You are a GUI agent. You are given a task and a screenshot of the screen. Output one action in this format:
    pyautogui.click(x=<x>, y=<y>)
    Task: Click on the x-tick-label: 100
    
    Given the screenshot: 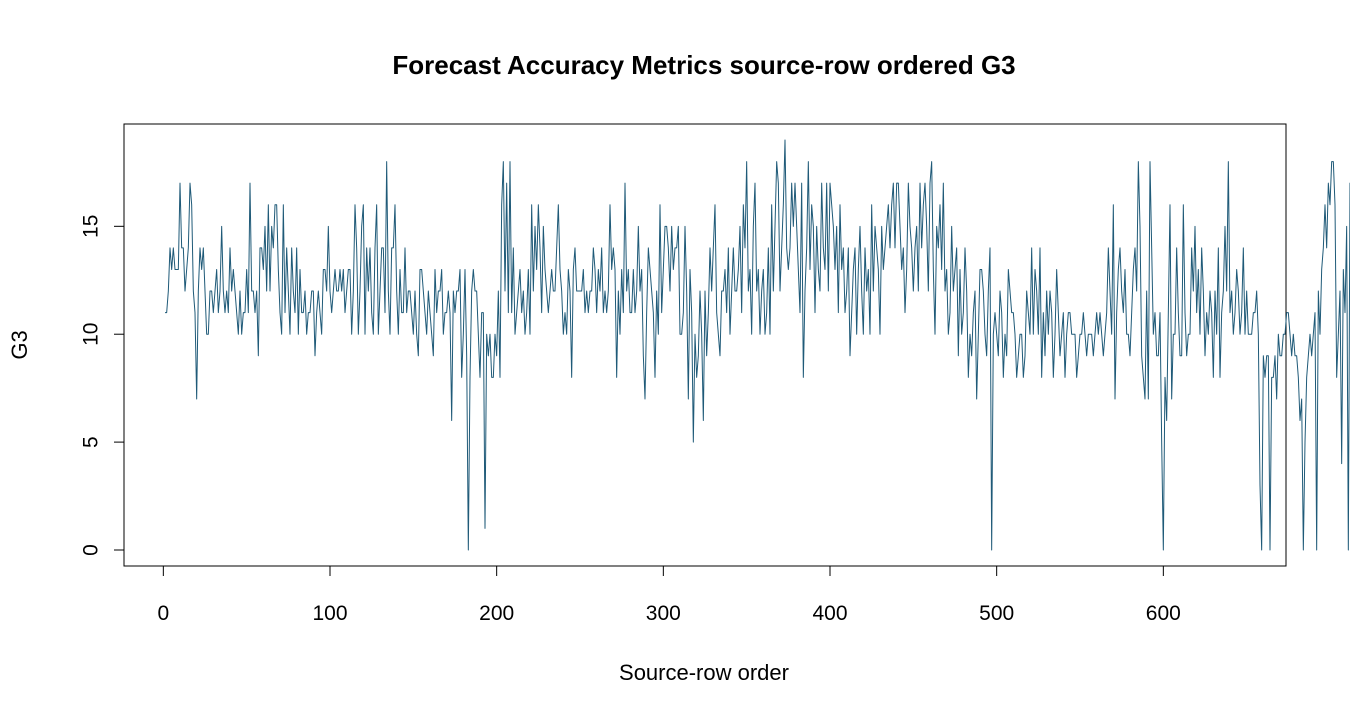 What is the action you would take?
    pyautogui.click(x=329, y=613)
    